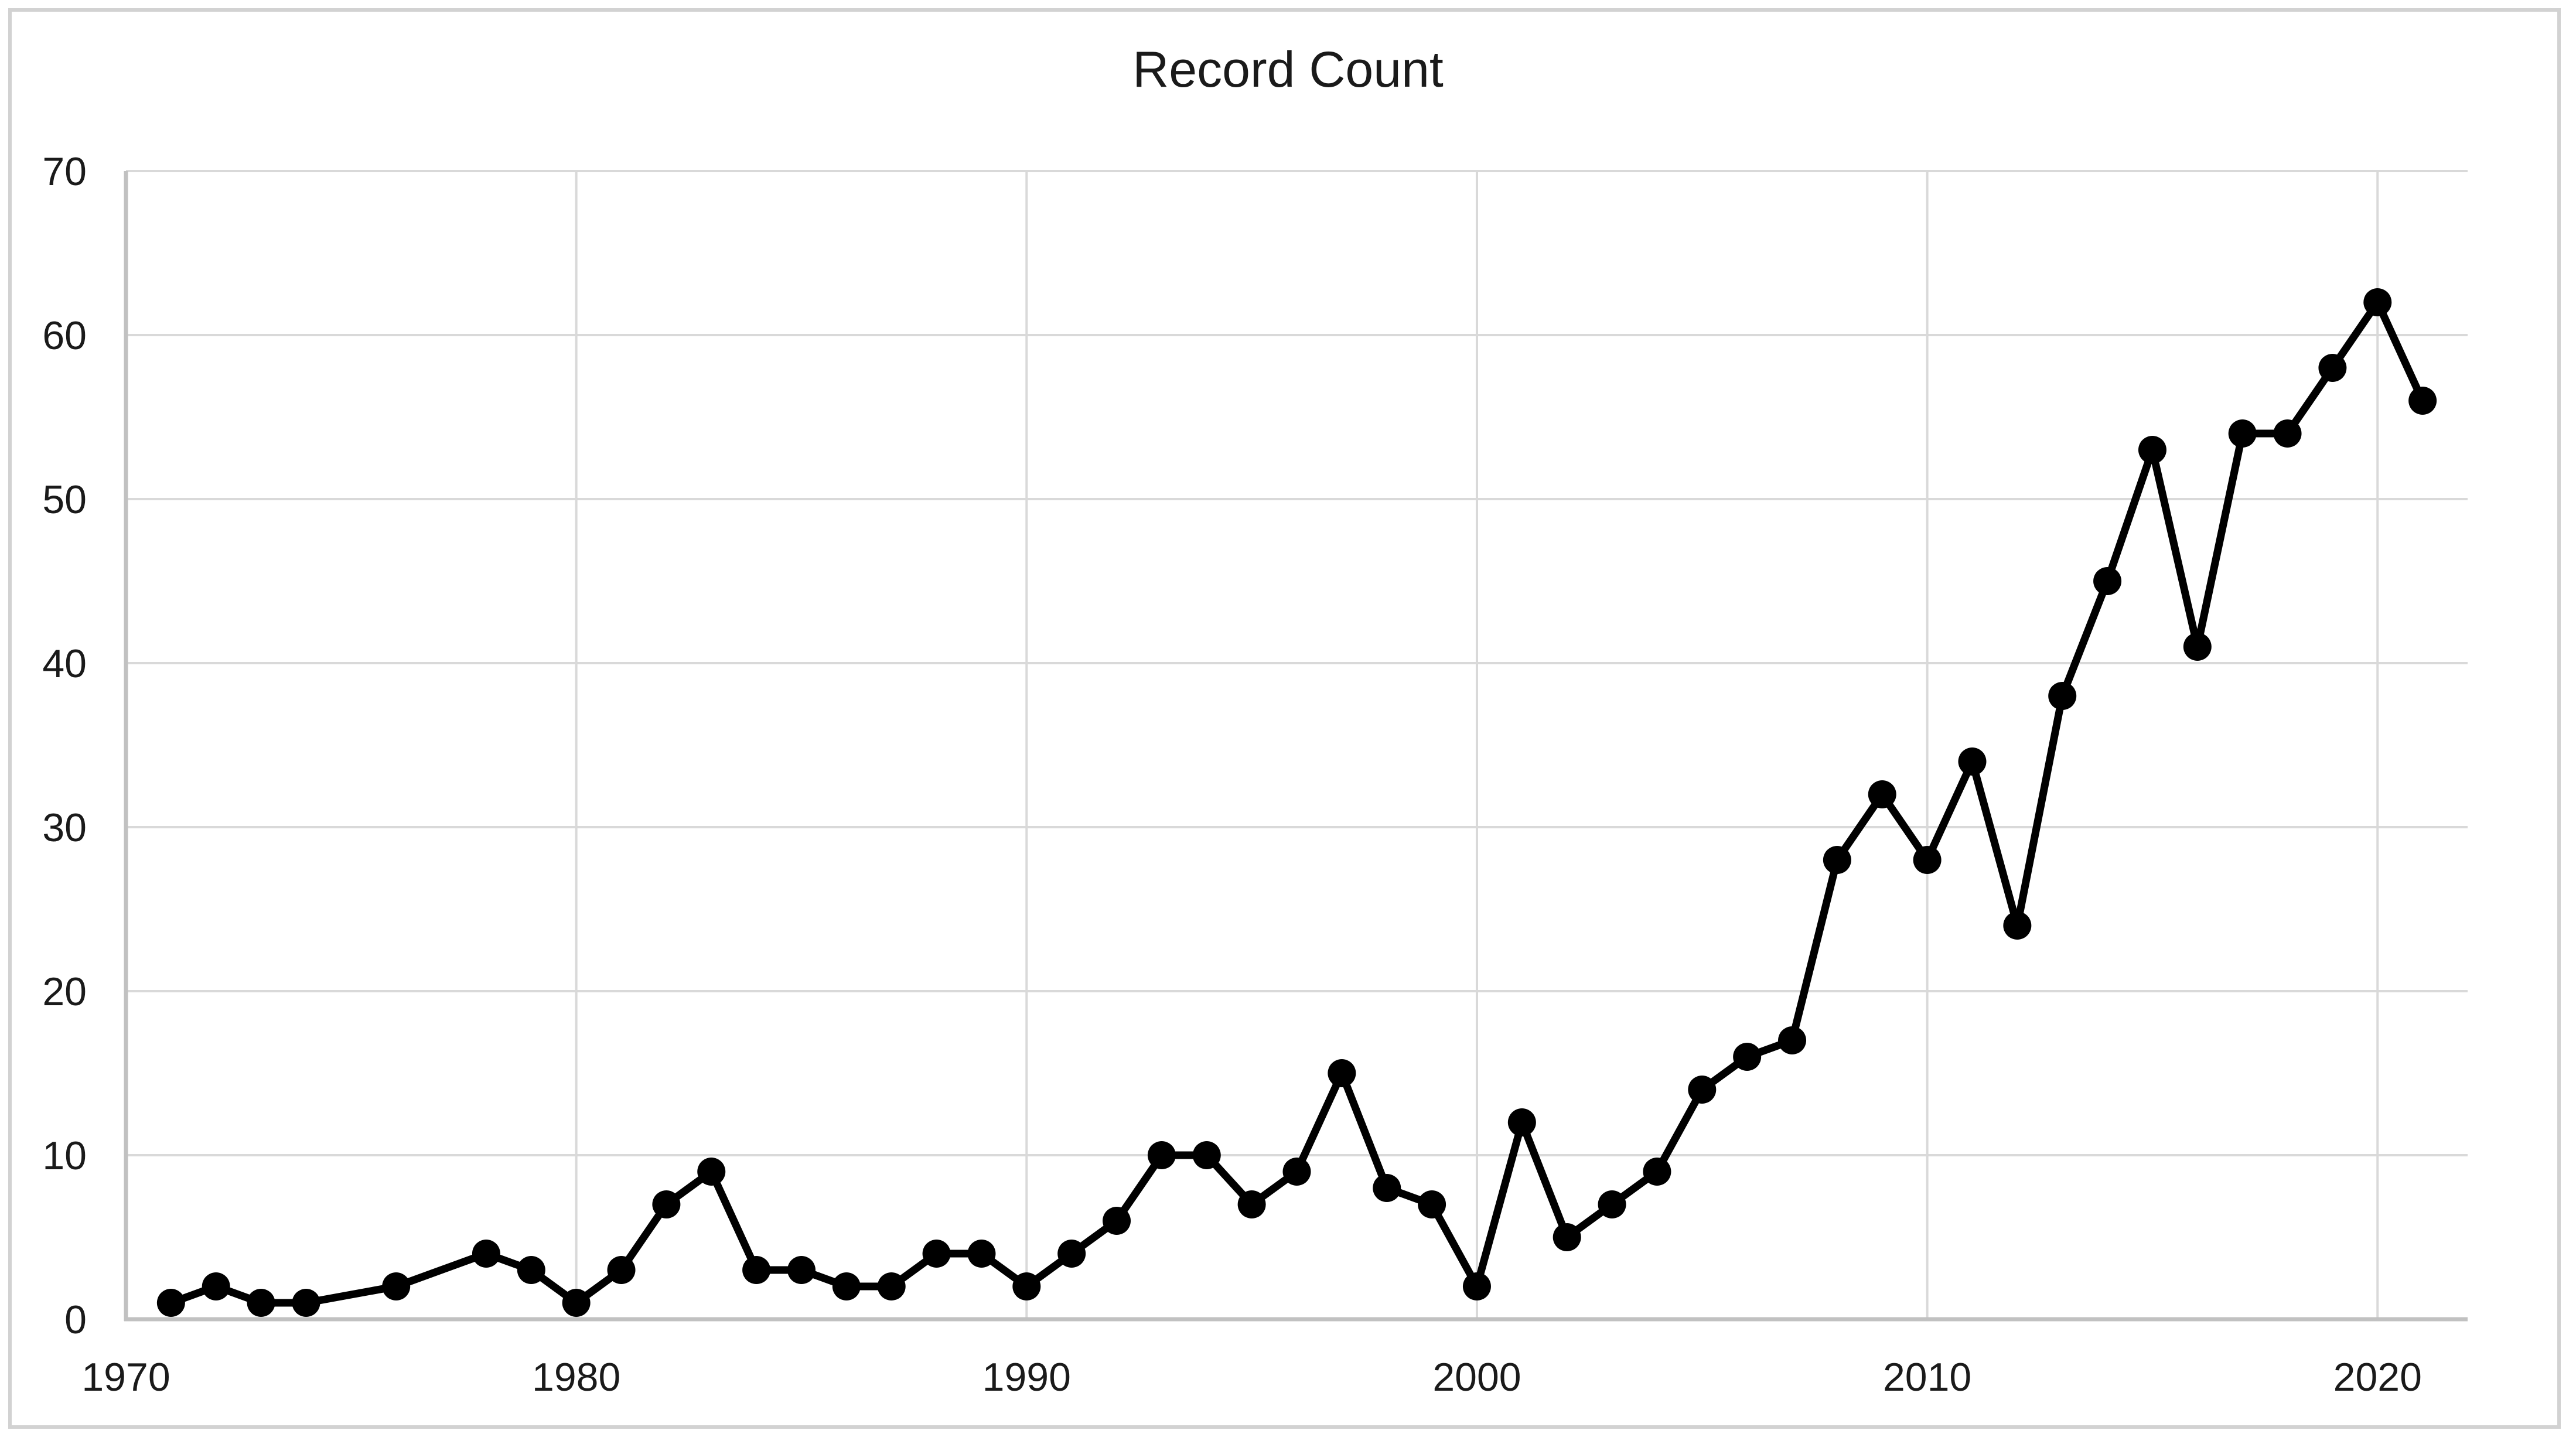 Image resolution: width=2576 pixels, height=1444 pixels. Describe the element at coordinates (1927, 860) in the screenshot. I see `data-point-marker-2010` at that location.